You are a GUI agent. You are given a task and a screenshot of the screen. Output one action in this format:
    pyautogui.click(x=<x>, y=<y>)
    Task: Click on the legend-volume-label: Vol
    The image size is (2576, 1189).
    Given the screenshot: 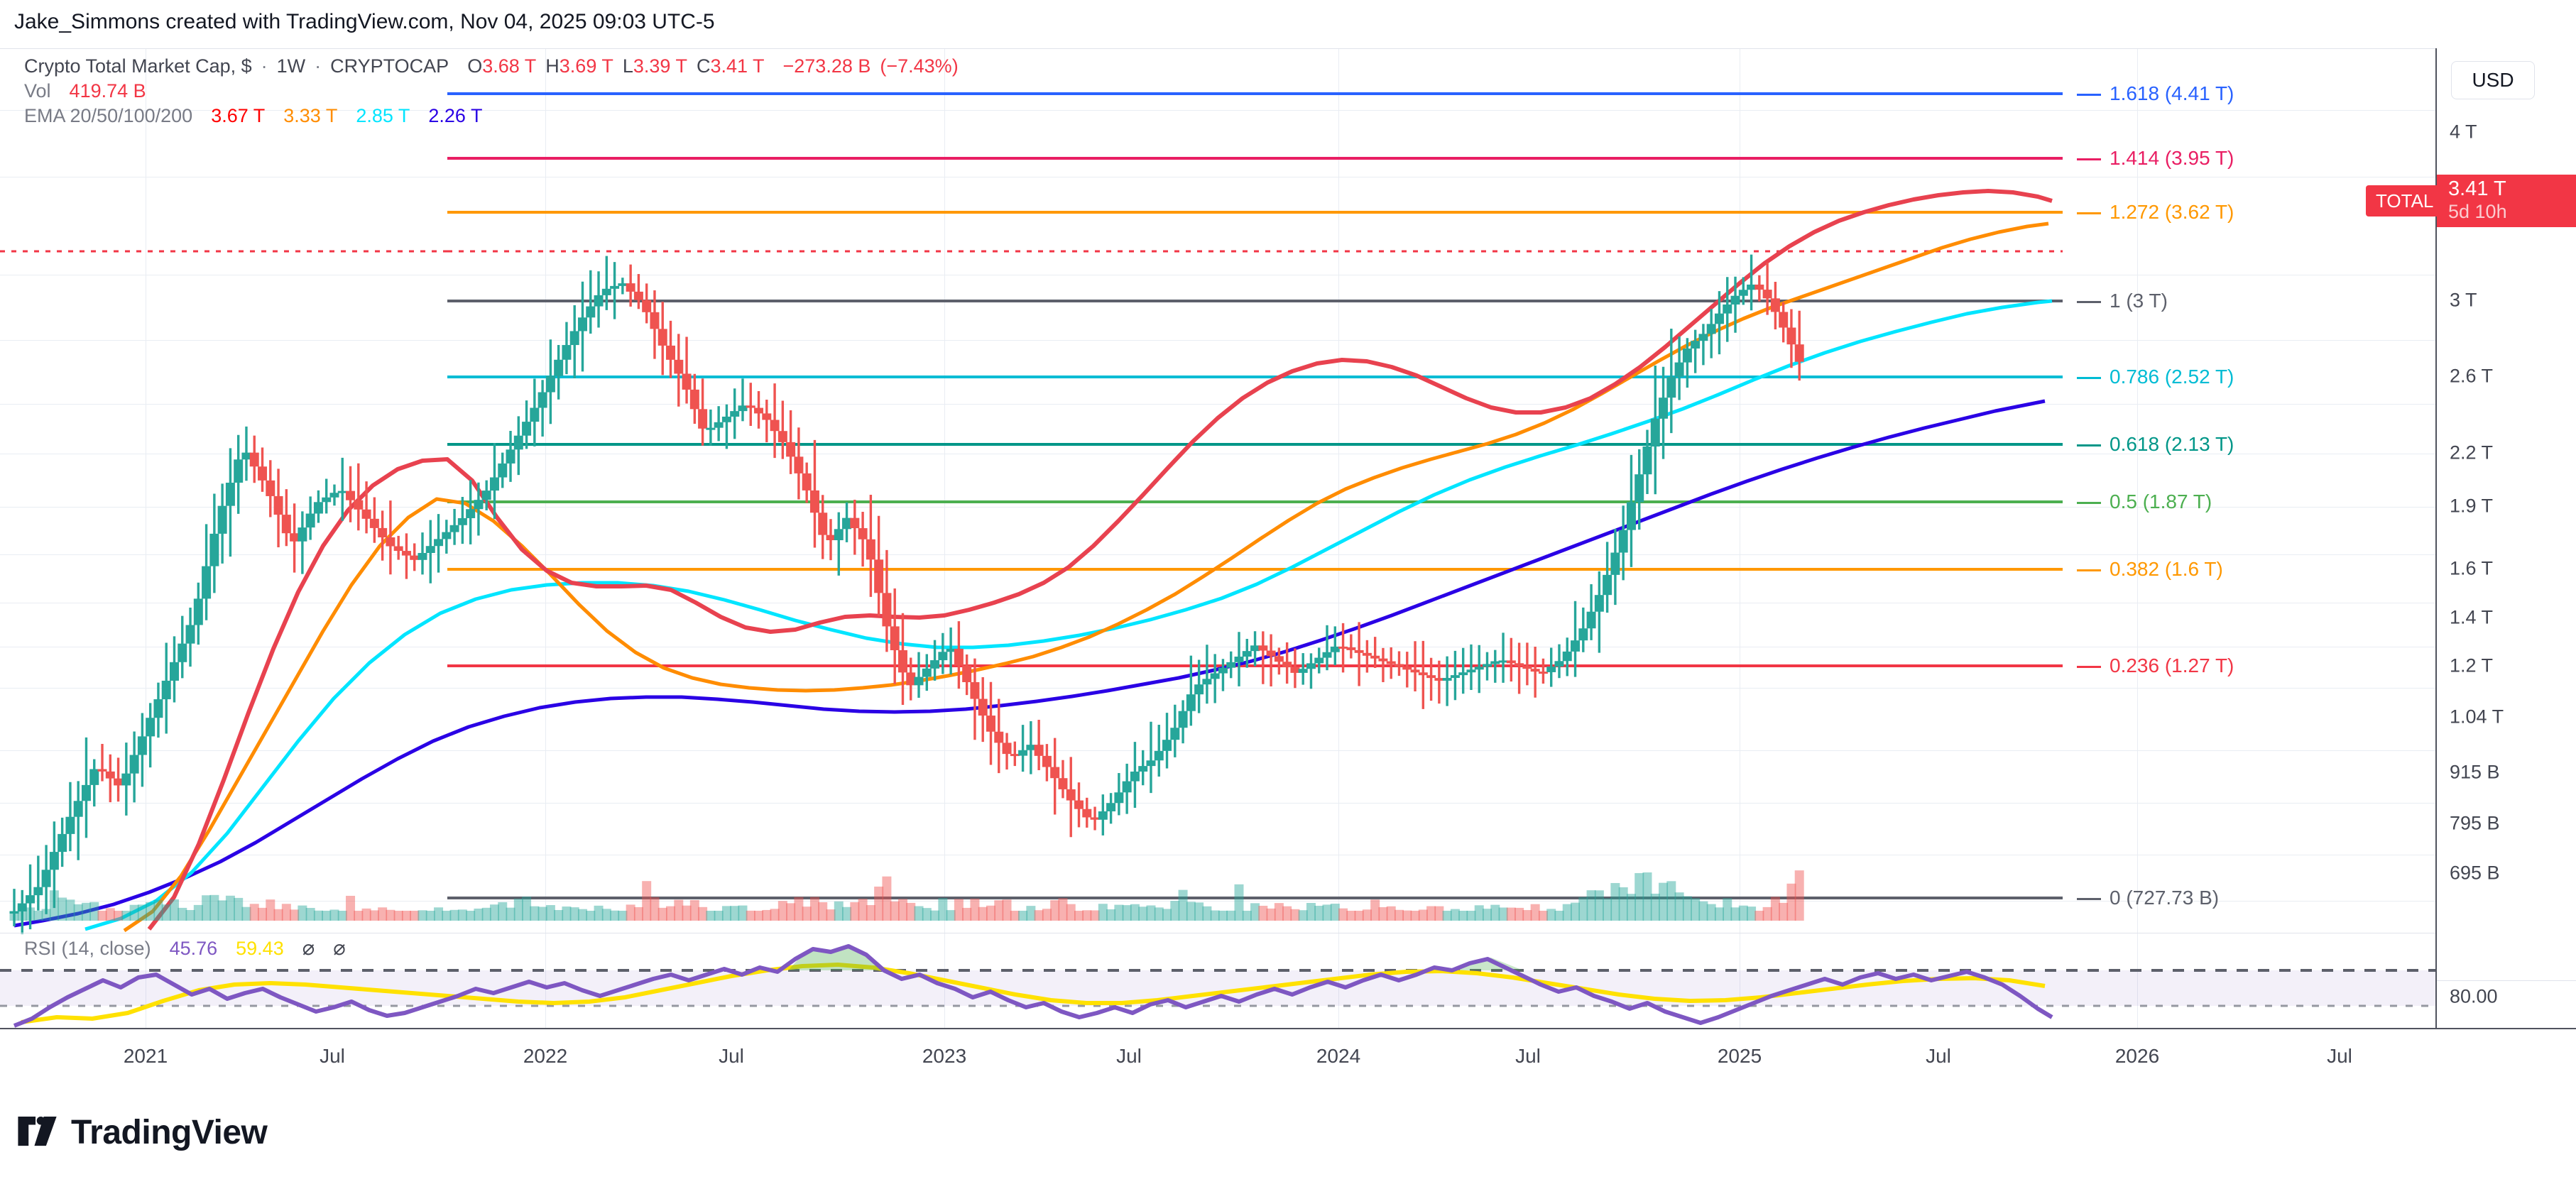 What is the action you would take?
    pyautogui.click(x=37, y=91)
    